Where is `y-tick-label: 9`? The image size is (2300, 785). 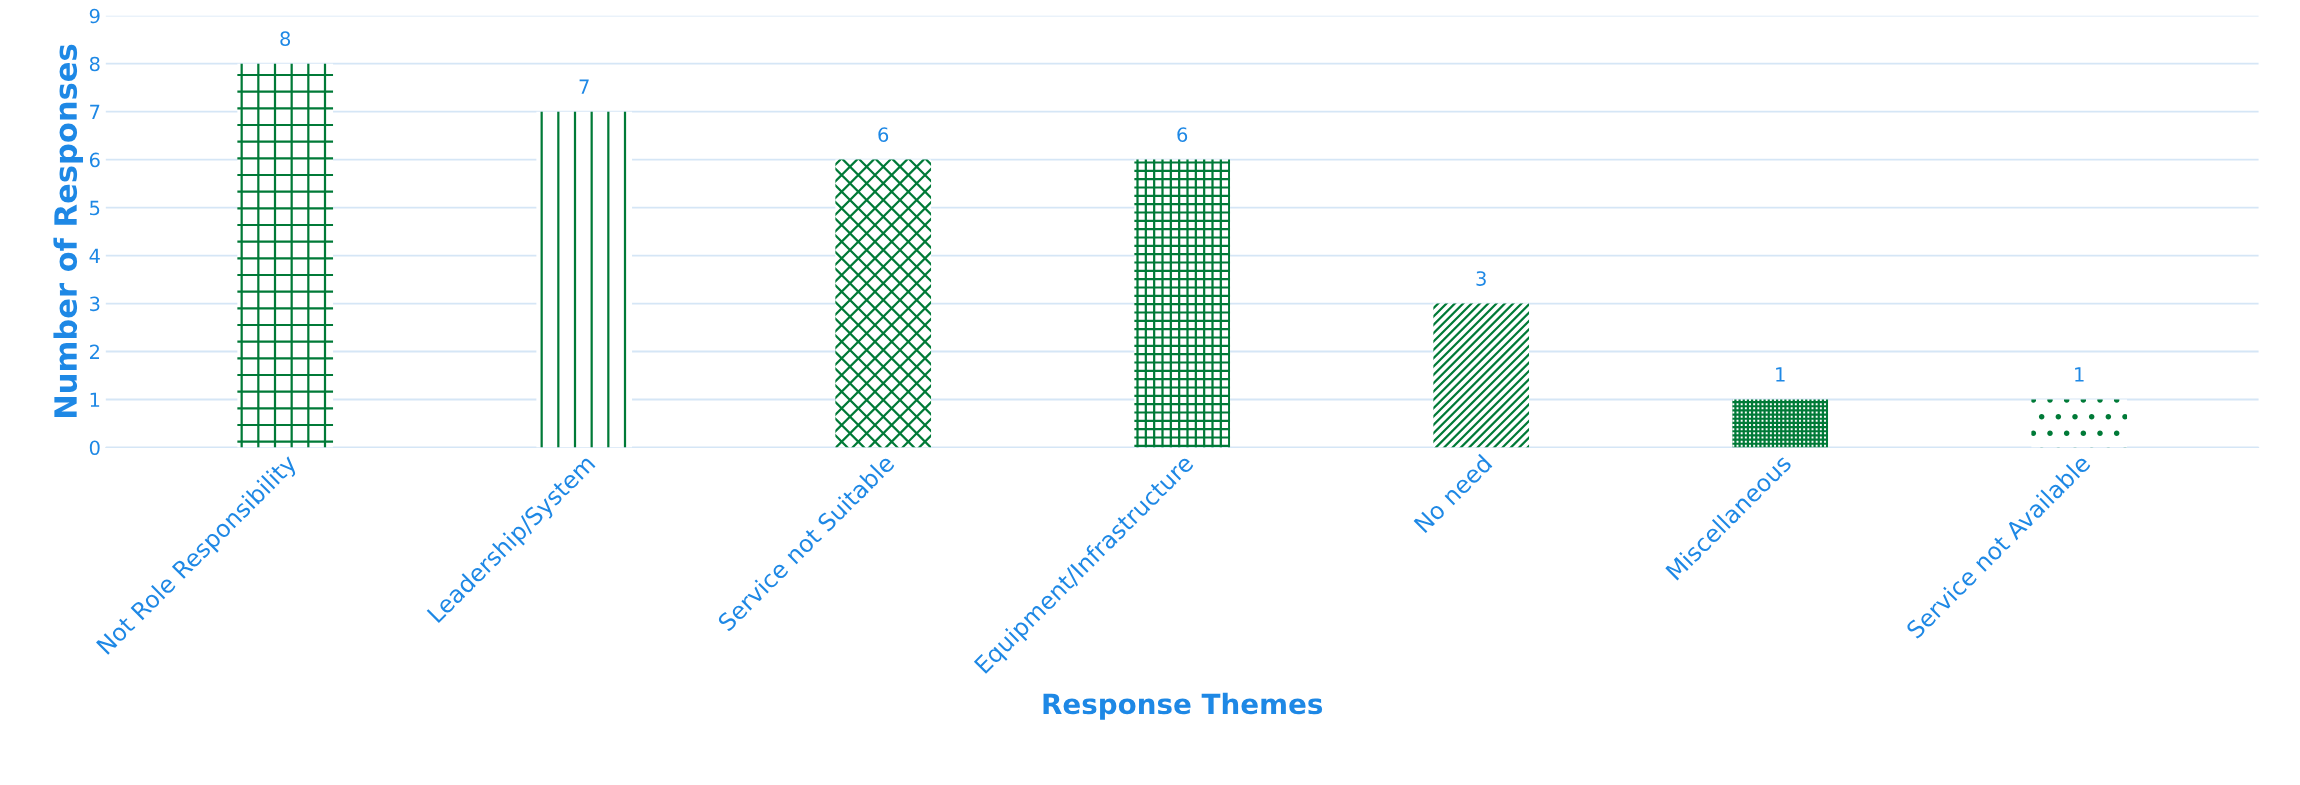
y-tick-label: 9 is located at coordinates (94, 16).